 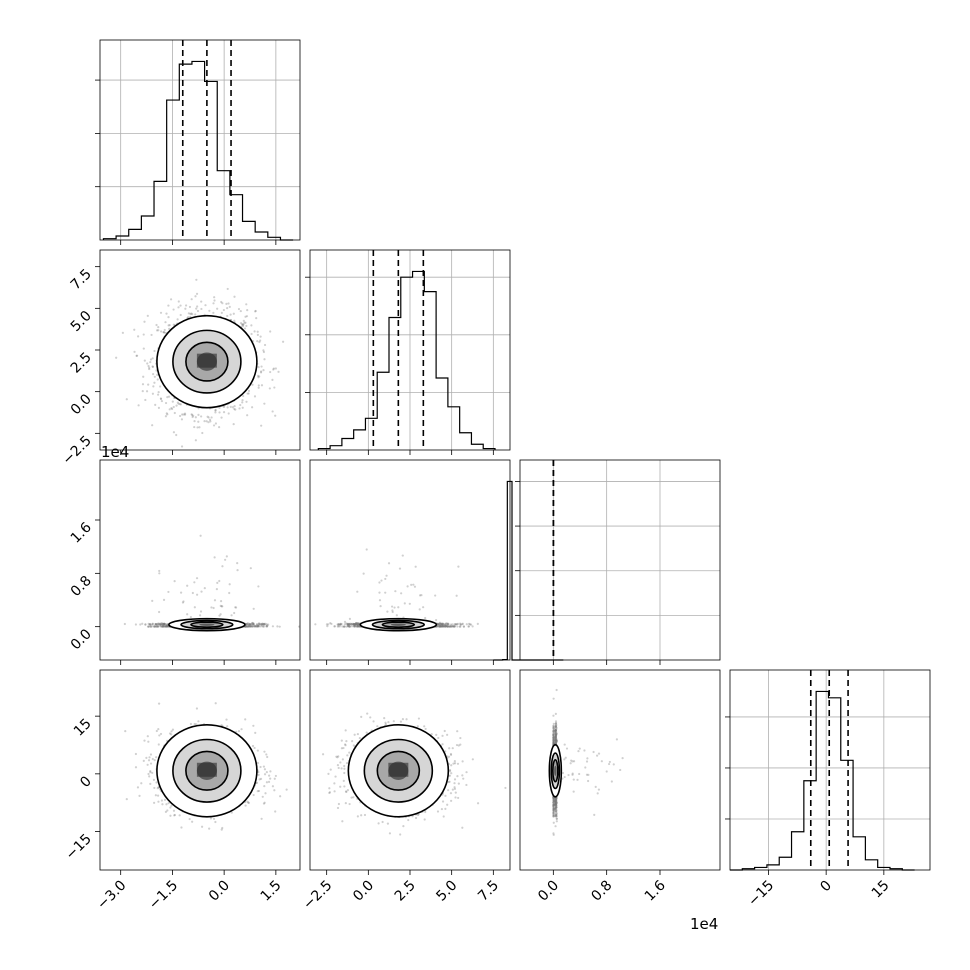 I want to click on panel-frame, so click(x=200, y=560).